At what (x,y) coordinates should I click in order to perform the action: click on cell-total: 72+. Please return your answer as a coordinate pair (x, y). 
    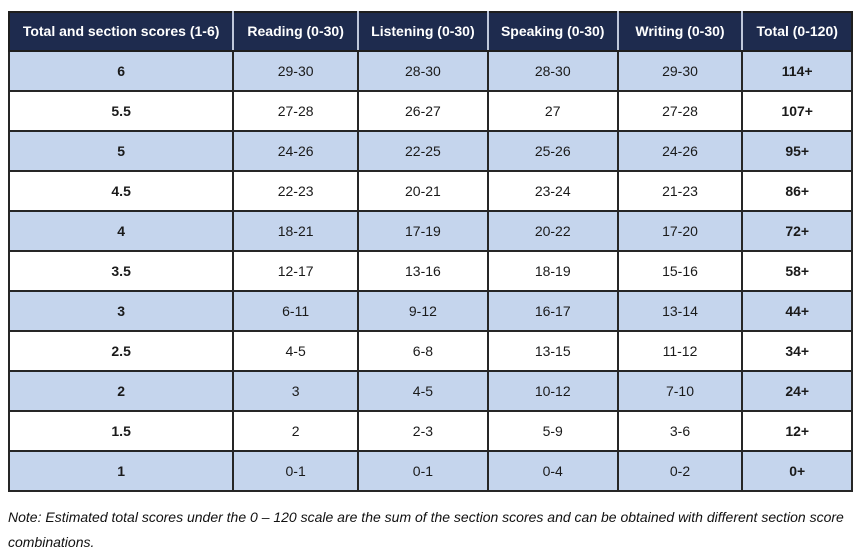
    Looking at the image, I should click on (797, 231).